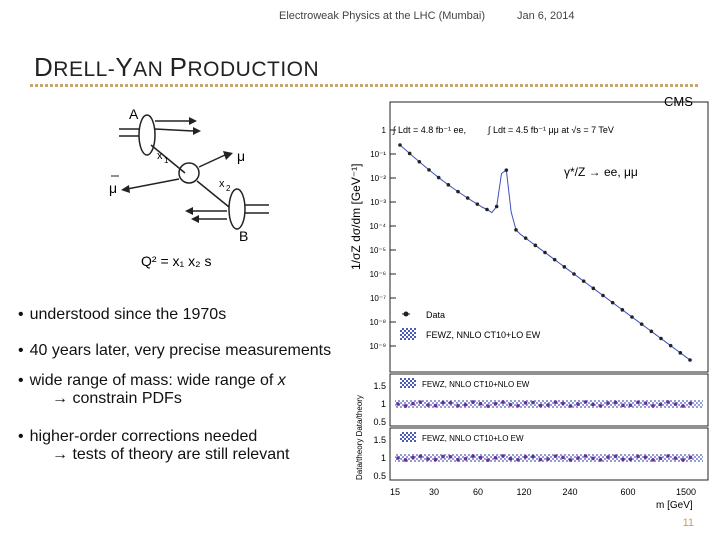 The image size is (720, 540). I want to click on legend-fewz-main: FEWZ, NNLO CT10+LO EW, so click(483, 335).